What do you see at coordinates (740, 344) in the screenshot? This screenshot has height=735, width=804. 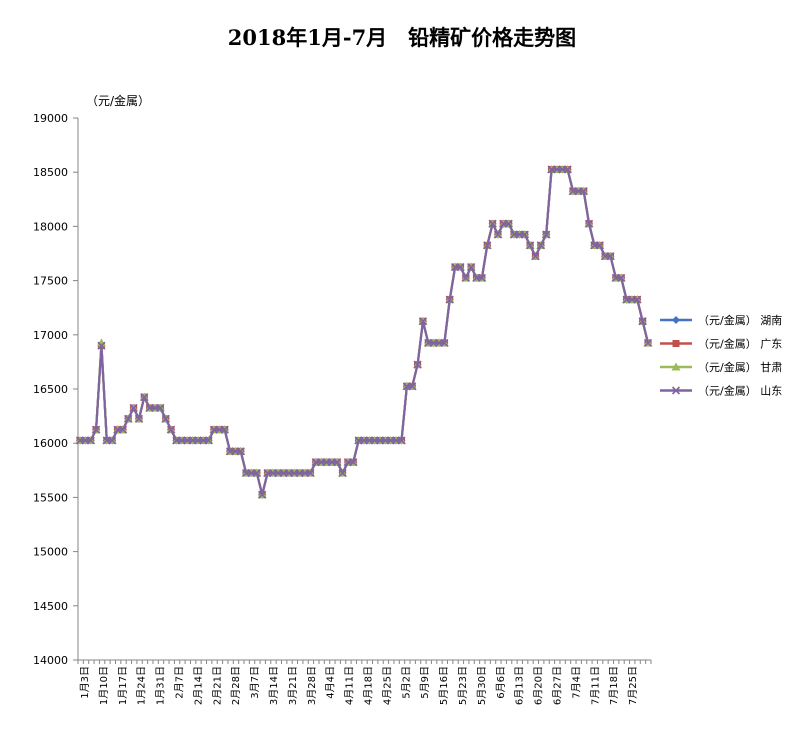 I see `legend-label: （元/金属） 广东` at bounding box center [740, 344].